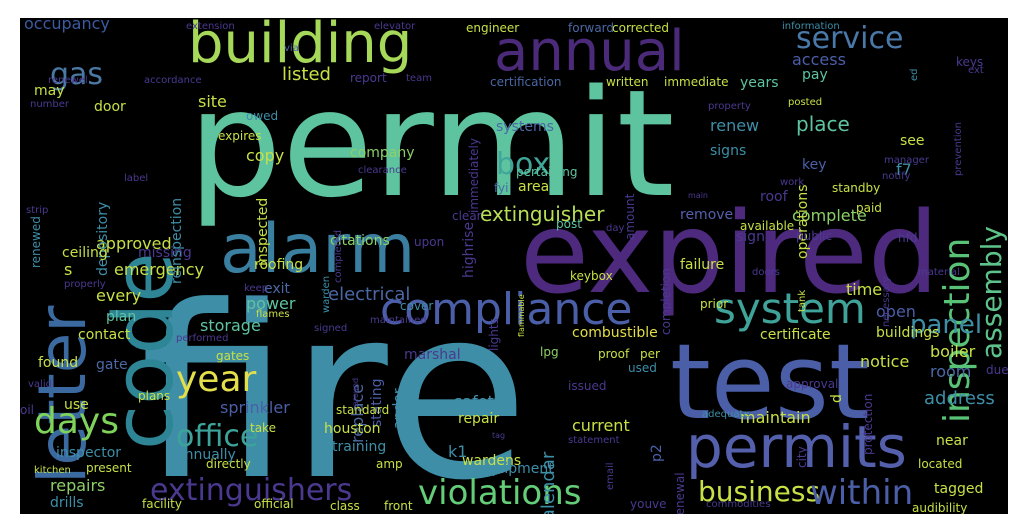  Describe the element at coordinates (89, 453) in the screenshot. I see `word-inspector: inspector` at that location.